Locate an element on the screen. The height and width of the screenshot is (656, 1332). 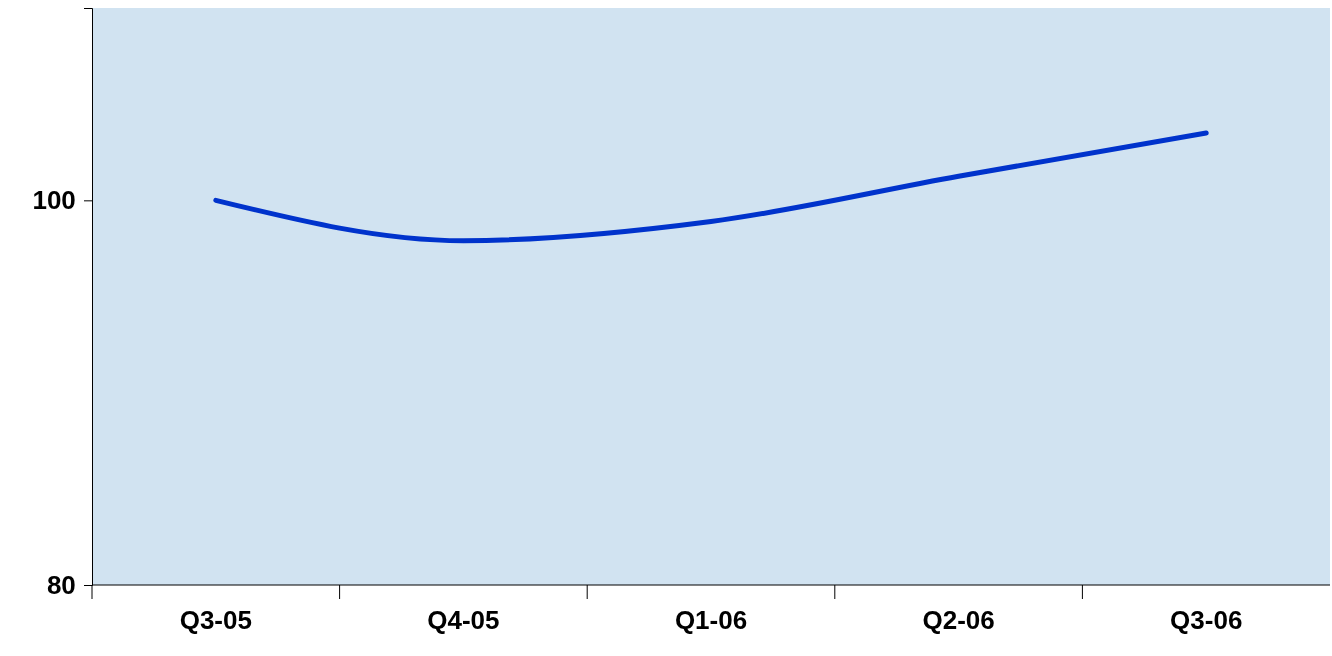
y-tick-label: 80 is located at coordinates (61, 584).